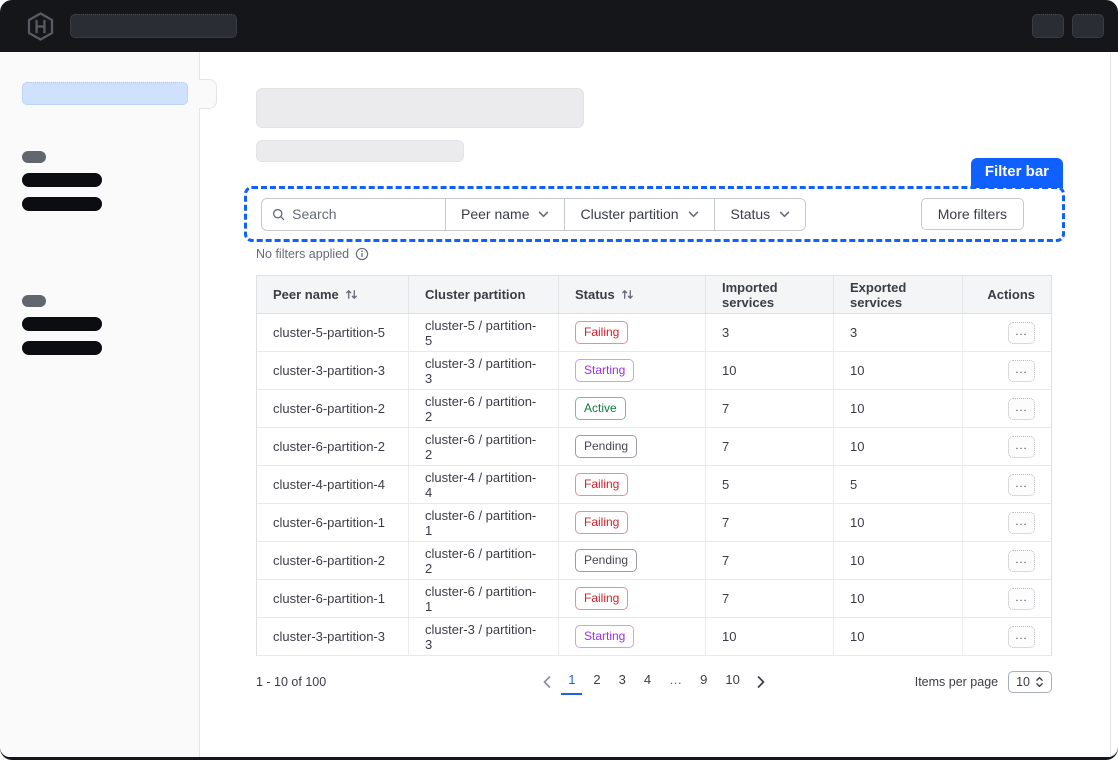  Describe the element at coordinates (547, 682) in the screenshot. I see `previous-page-button` at that location.